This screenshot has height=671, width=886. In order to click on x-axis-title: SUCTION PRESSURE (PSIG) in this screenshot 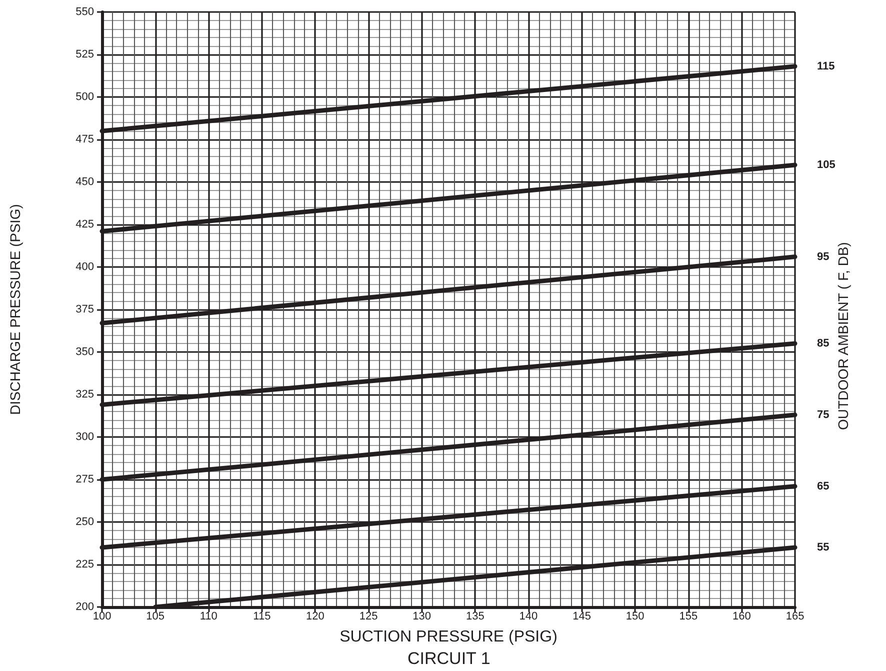, I will do `click(449, 637)`.